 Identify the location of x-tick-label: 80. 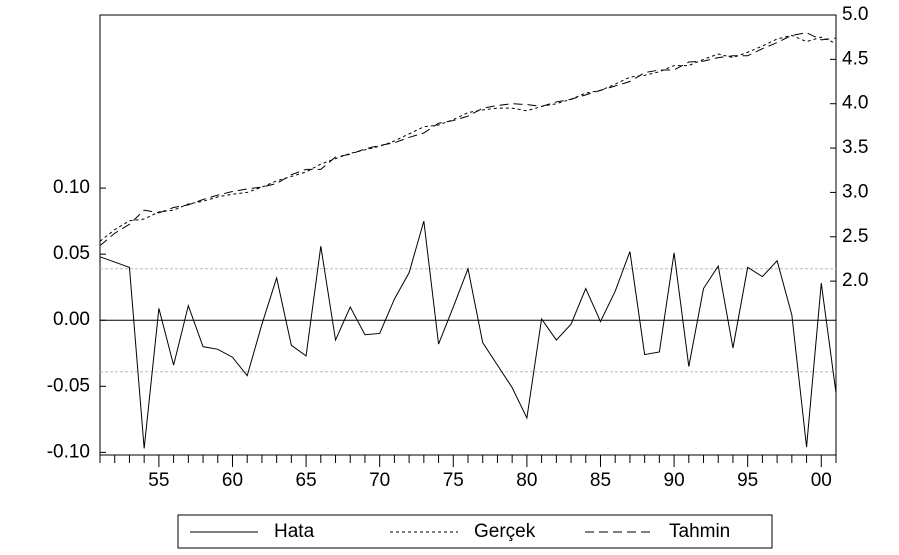
(526, 480).